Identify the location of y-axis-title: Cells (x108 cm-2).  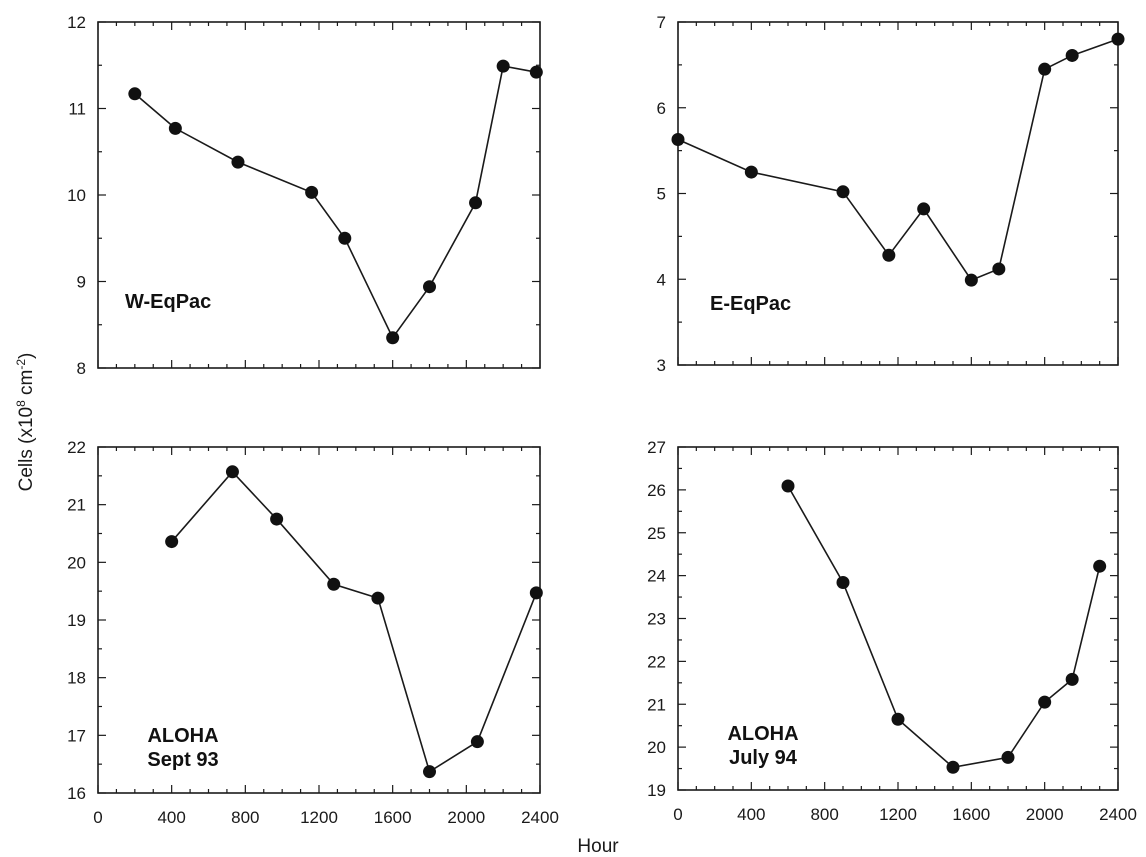
(25, 422).